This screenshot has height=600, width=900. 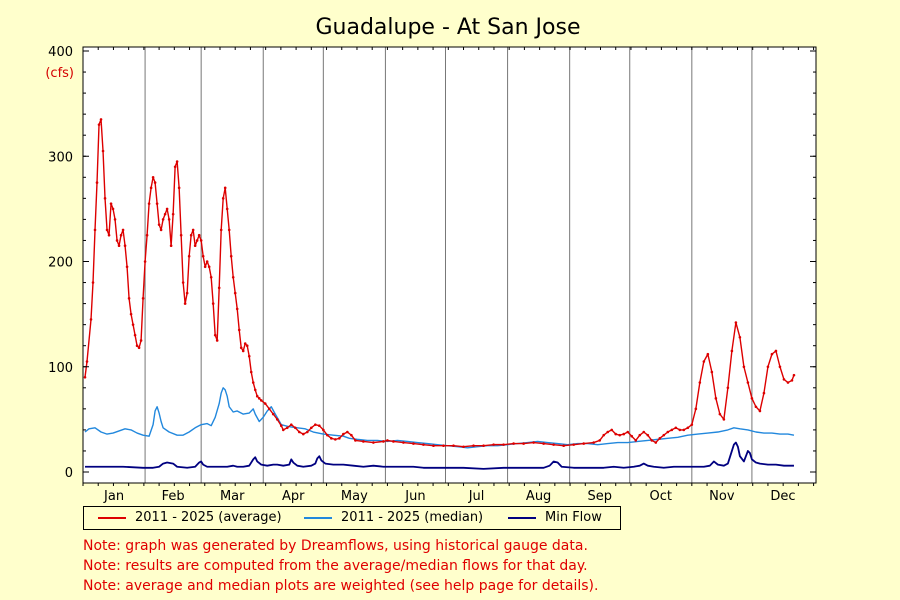 What do you see at coordinates (112, 517) in the screenshot?
I see `legend-swatch-average` at bounding box center [112, 517].